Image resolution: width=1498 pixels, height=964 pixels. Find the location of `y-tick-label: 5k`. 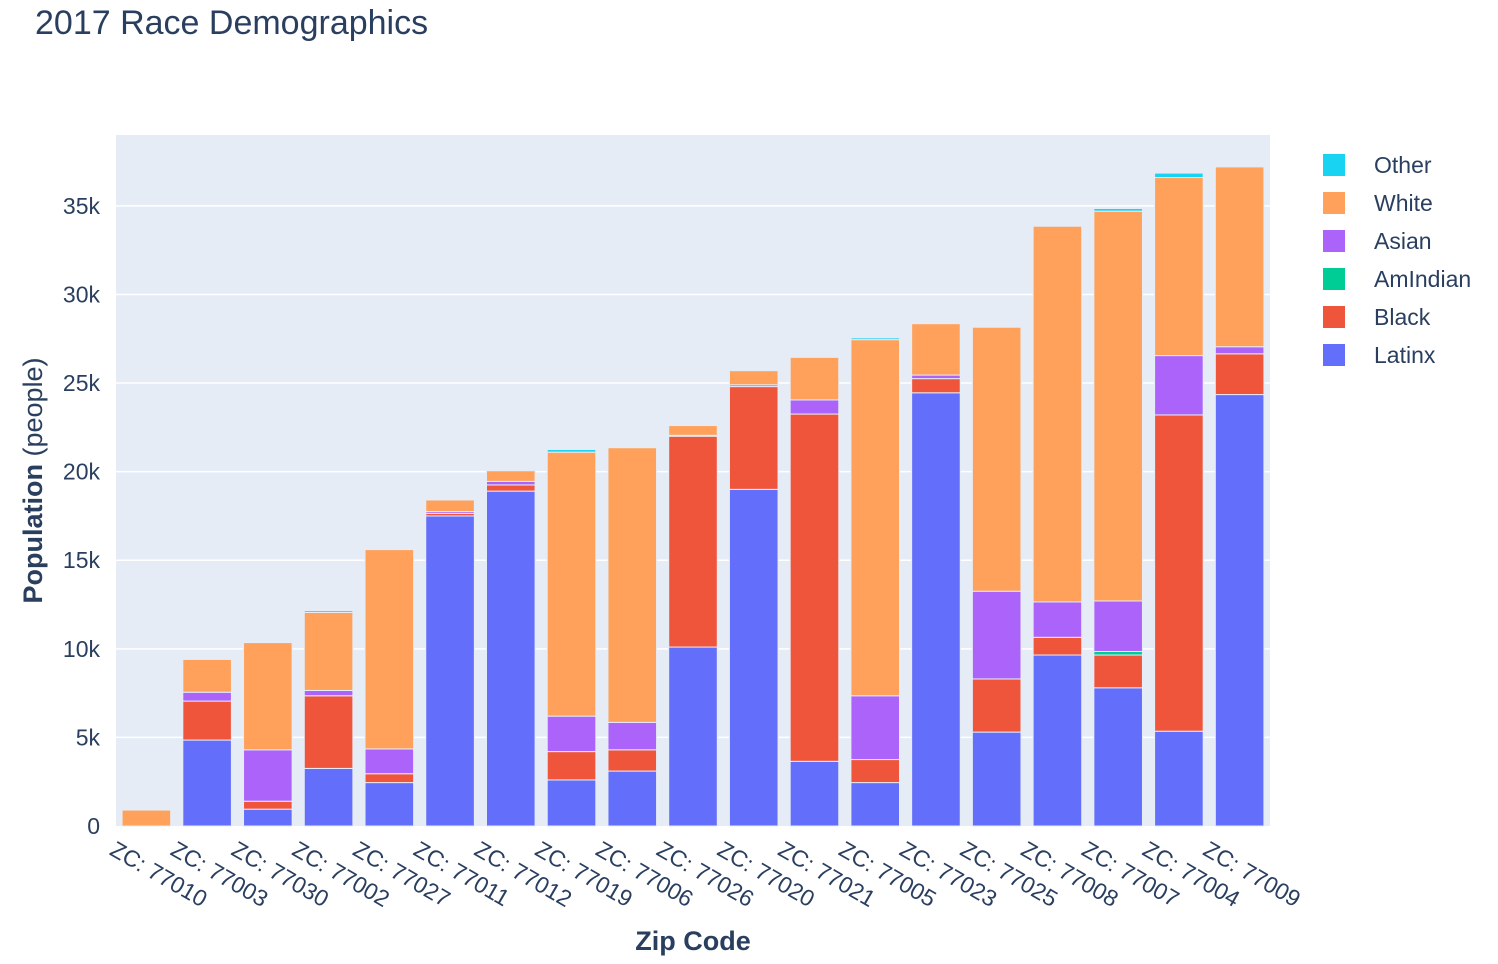

y-tick-label: 5k is located at coordinates (88, 737).